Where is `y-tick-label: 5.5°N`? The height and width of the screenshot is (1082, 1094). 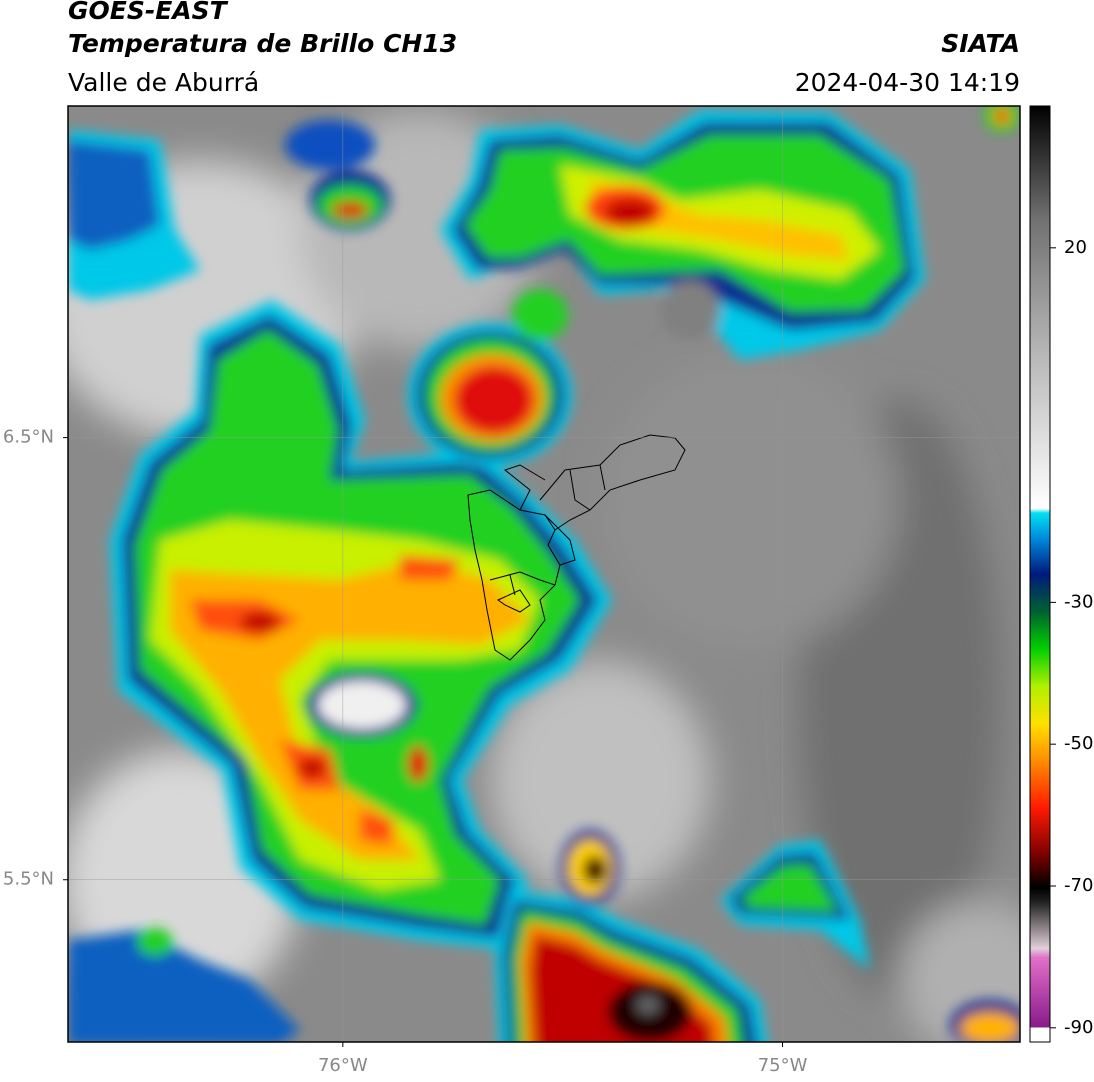 y-tick-label: 5.5°N is located at coordinates (28, 879).